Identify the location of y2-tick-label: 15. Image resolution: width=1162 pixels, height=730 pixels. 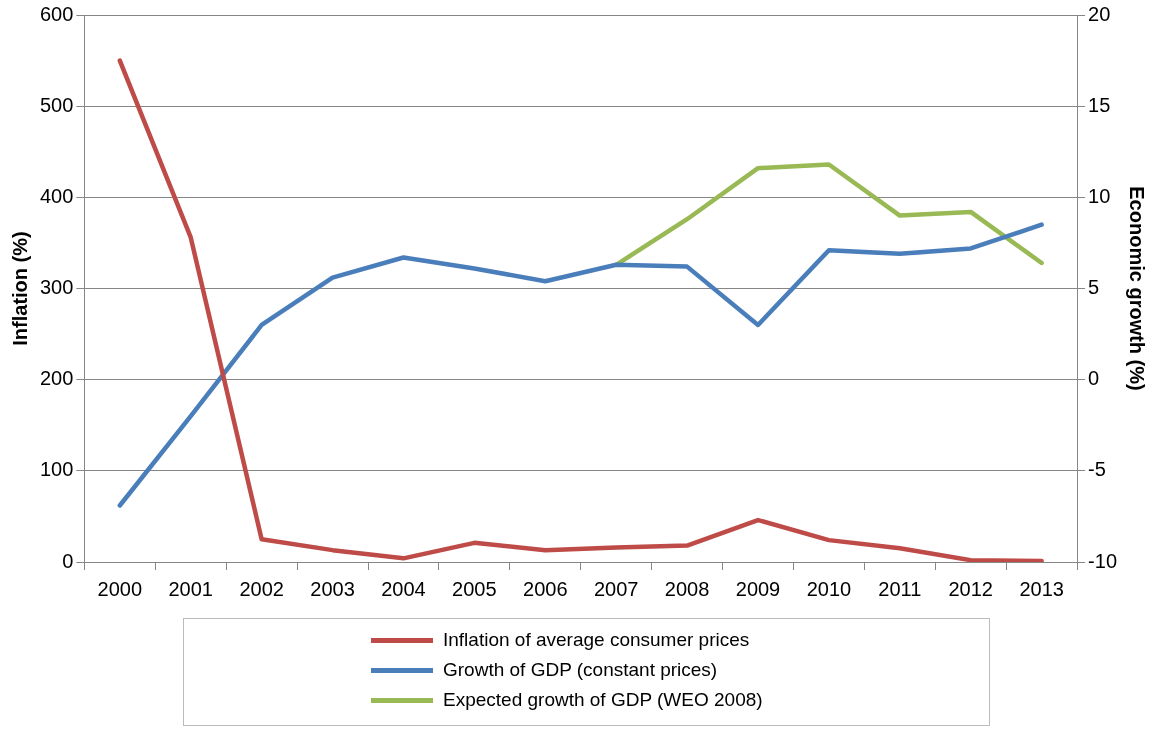
(1099, 104).